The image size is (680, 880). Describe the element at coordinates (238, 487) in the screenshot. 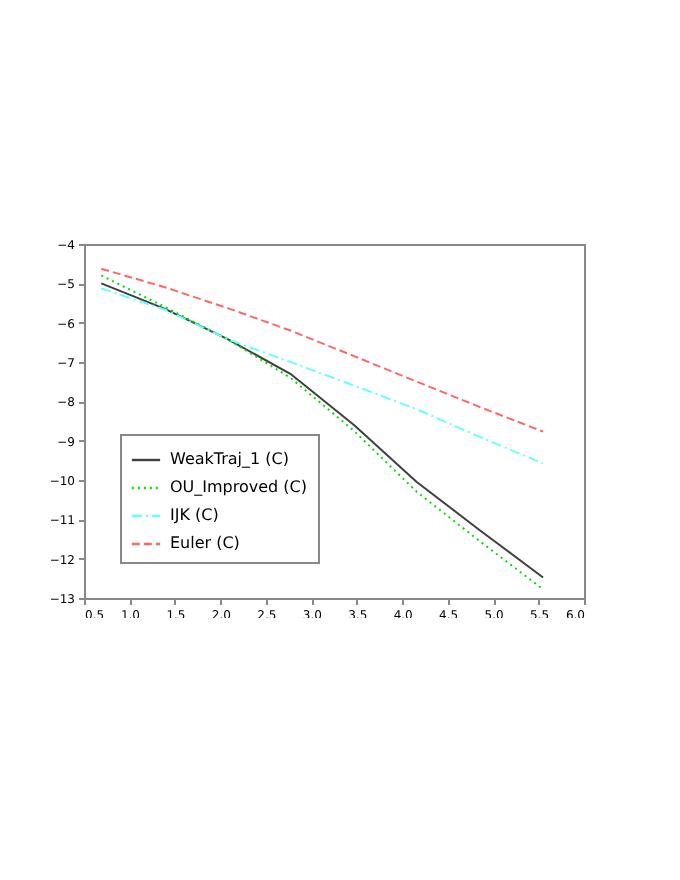

I see `legend-label: OU_Improved (C)` at that location.